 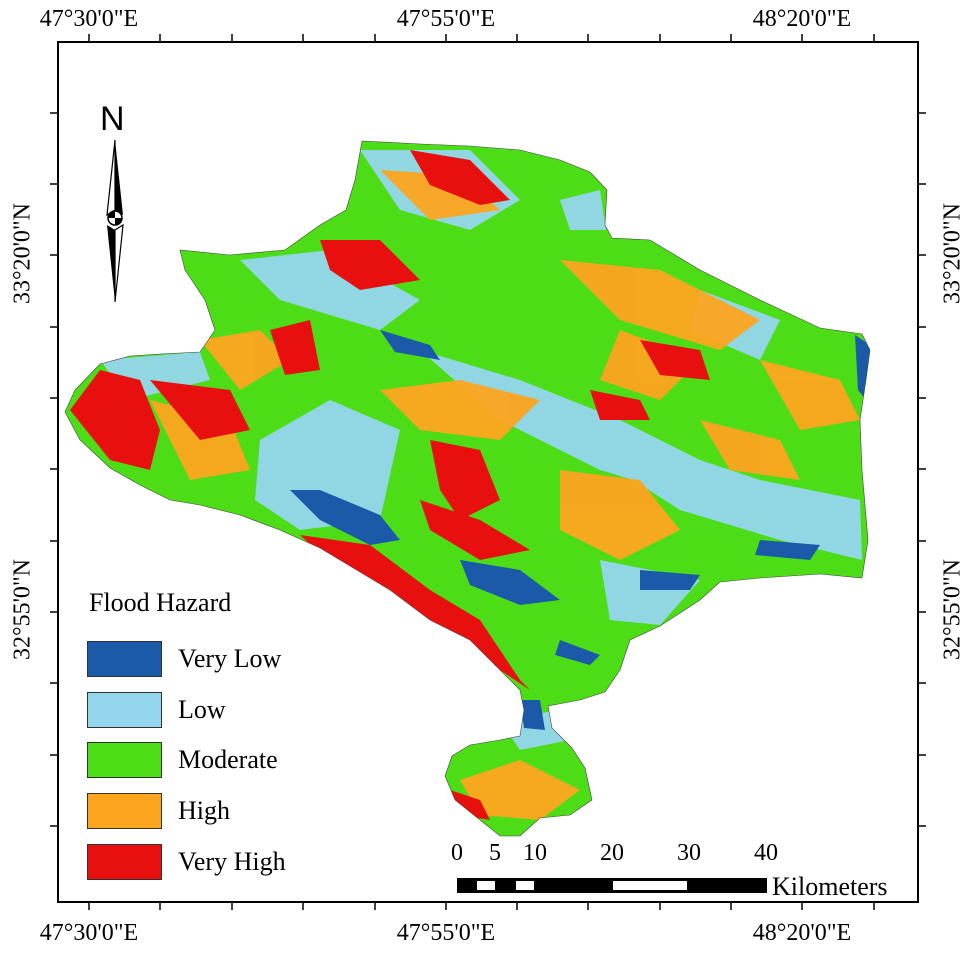 What do you see at coordinates (802, 19) in the screenshot?
I see `lon-label-top-3: 48°20'0"E` at bounding box center [802, 19].